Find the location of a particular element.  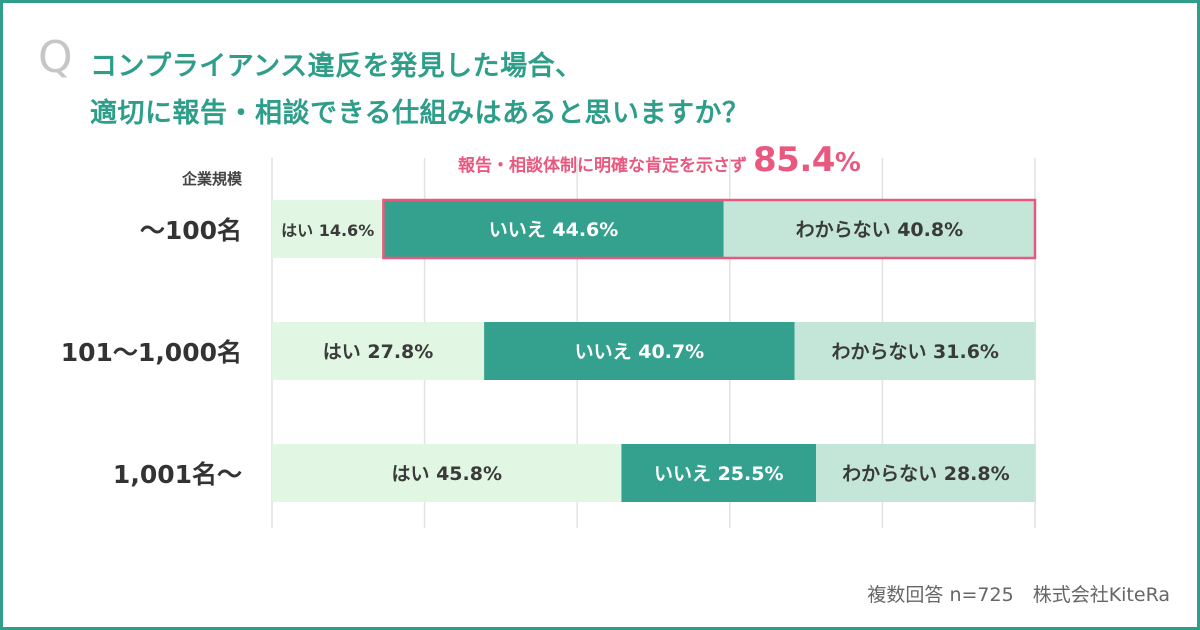

data-label: いいえ 25.5% is located at coordinates (719, 474).